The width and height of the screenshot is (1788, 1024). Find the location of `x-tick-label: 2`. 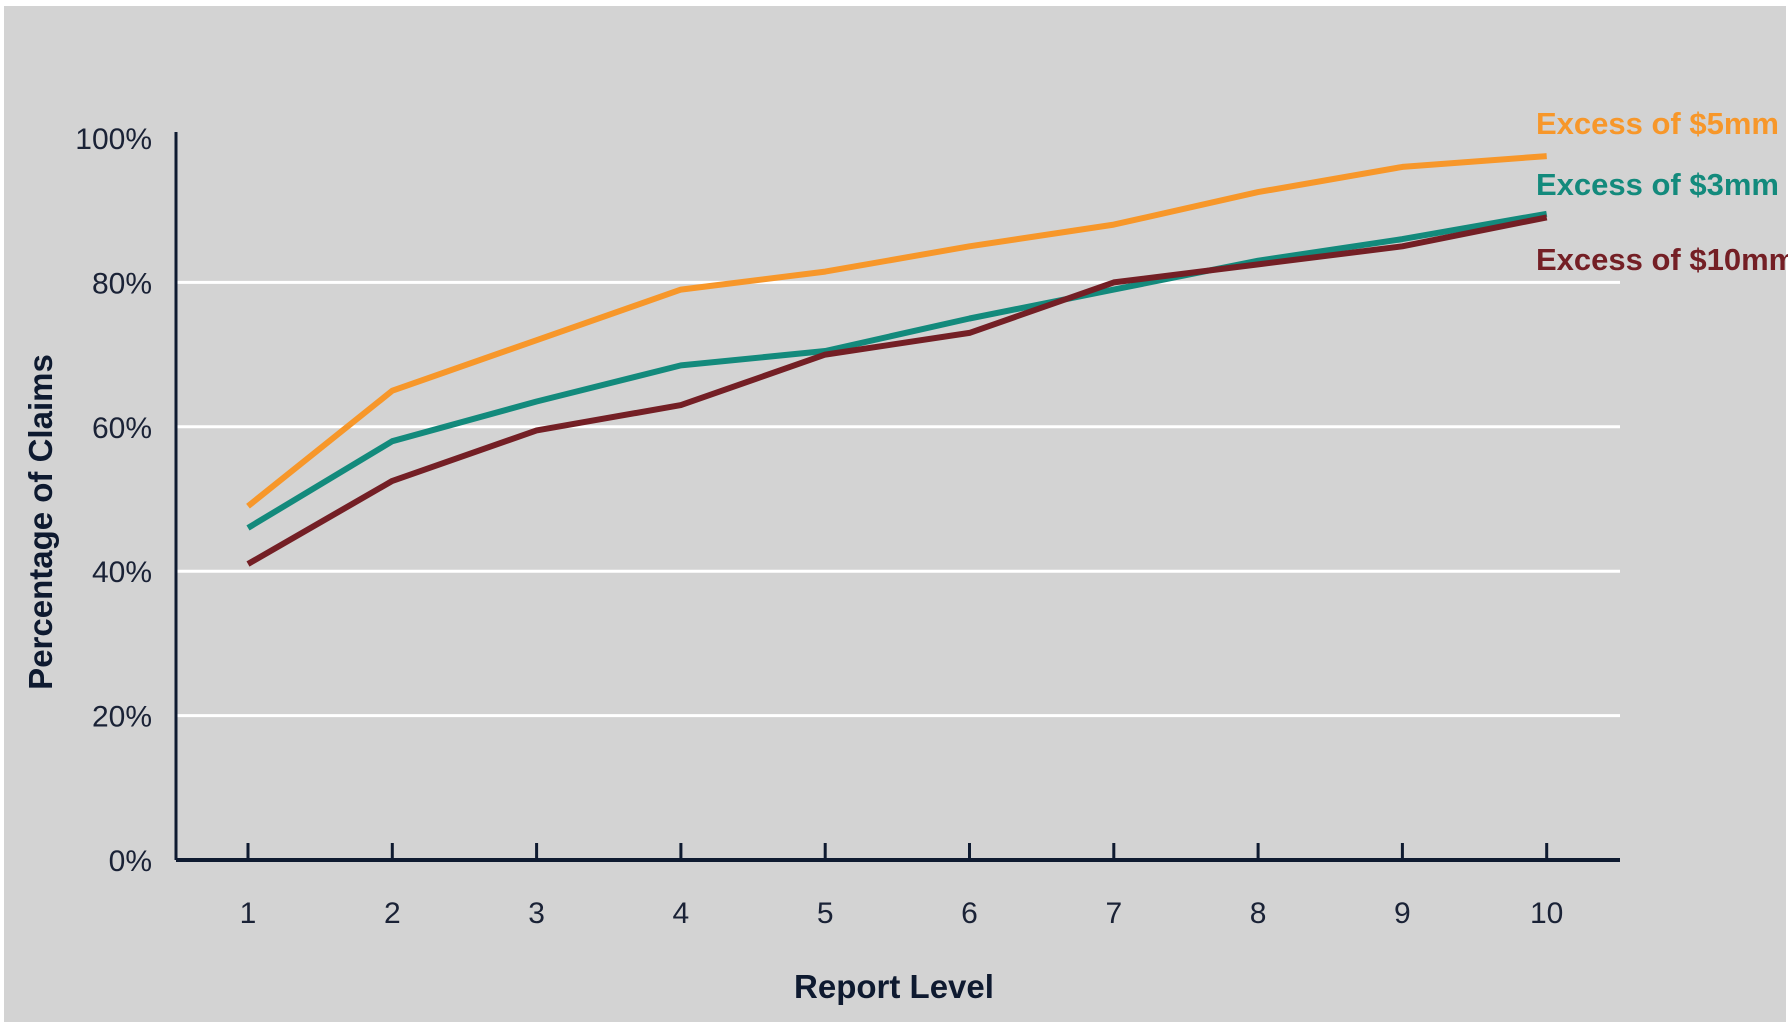

x-tick-label: 2 is located at coordinates (392, 913).